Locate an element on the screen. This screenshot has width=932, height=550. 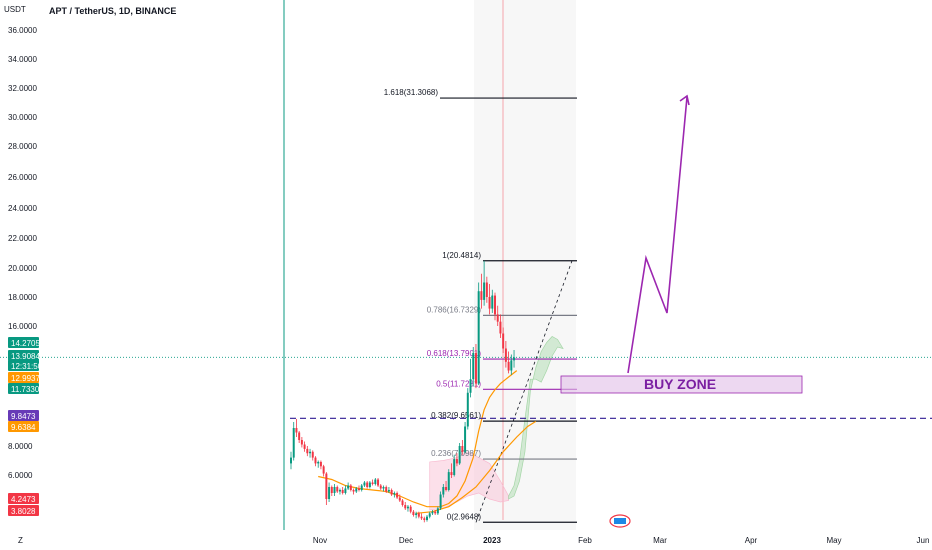
price-badge-7: 4.2473 is located at coordinates (23, 498).